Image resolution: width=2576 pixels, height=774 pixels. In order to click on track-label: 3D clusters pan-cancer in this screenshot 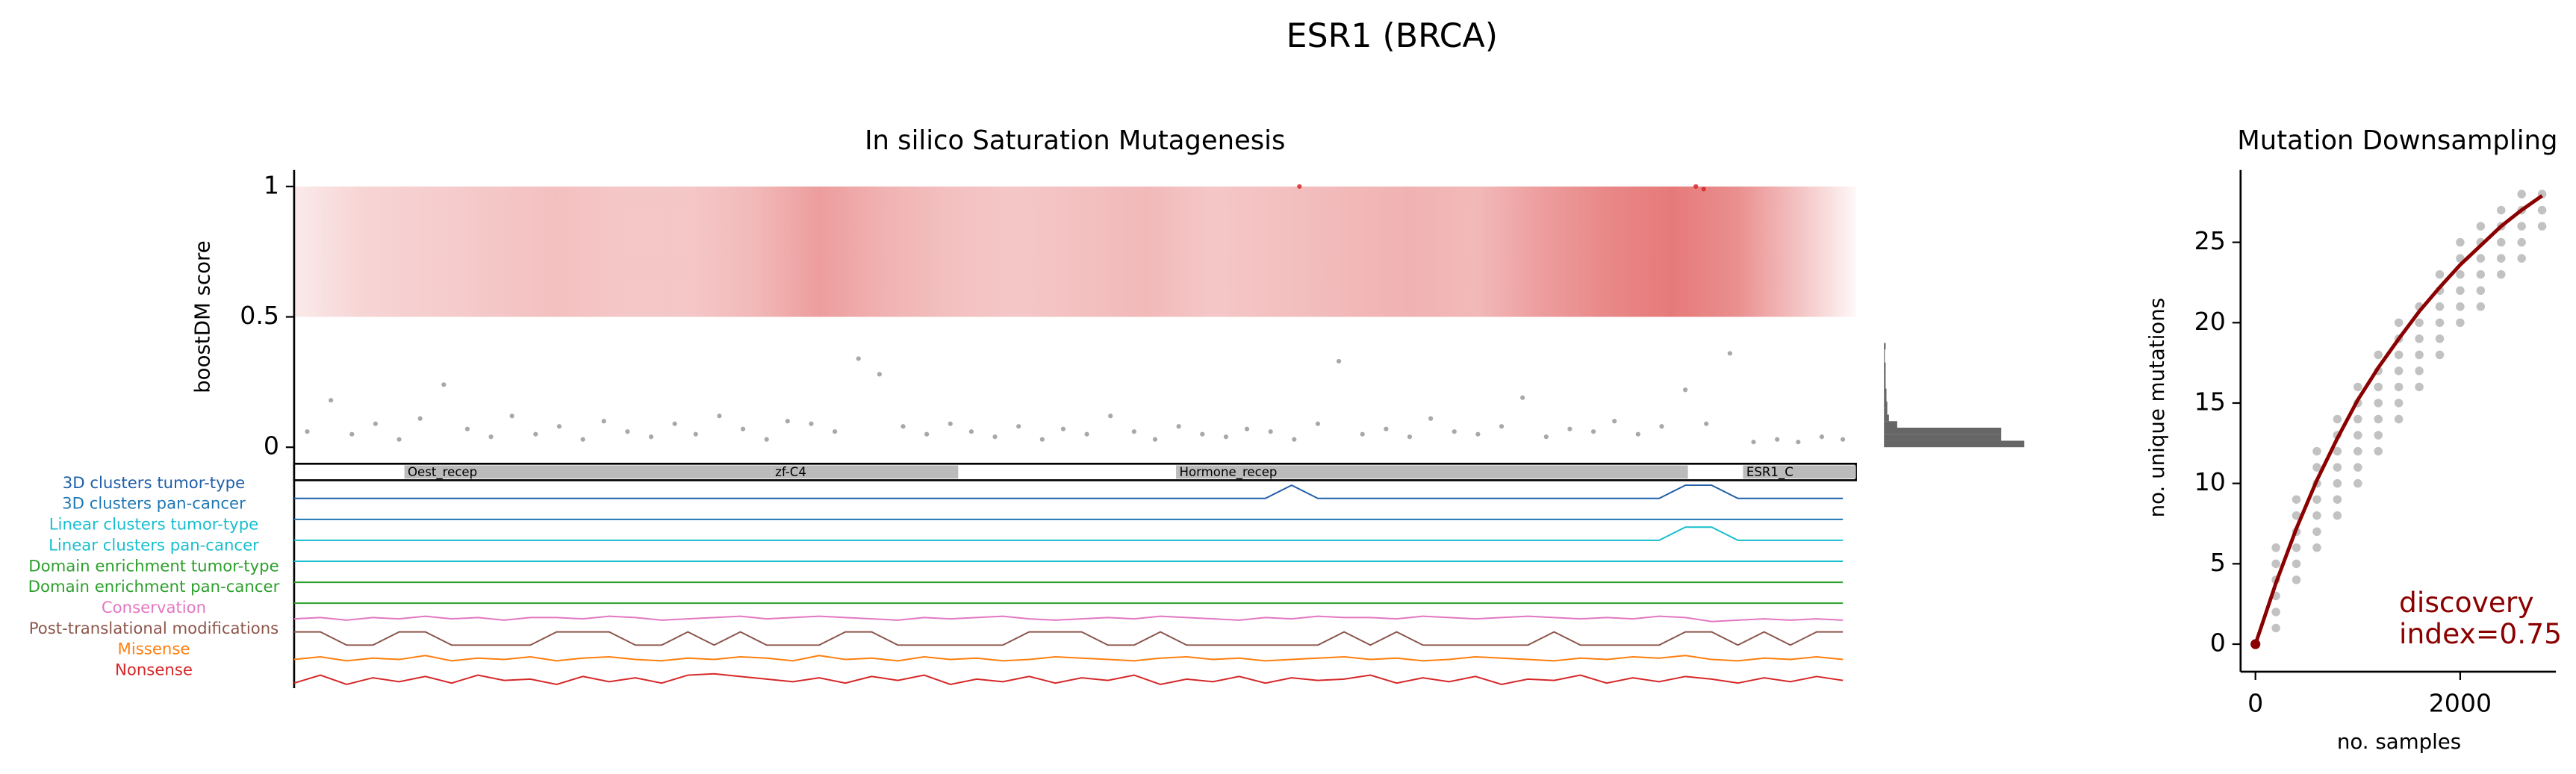, I will do `click(154, 504)`.